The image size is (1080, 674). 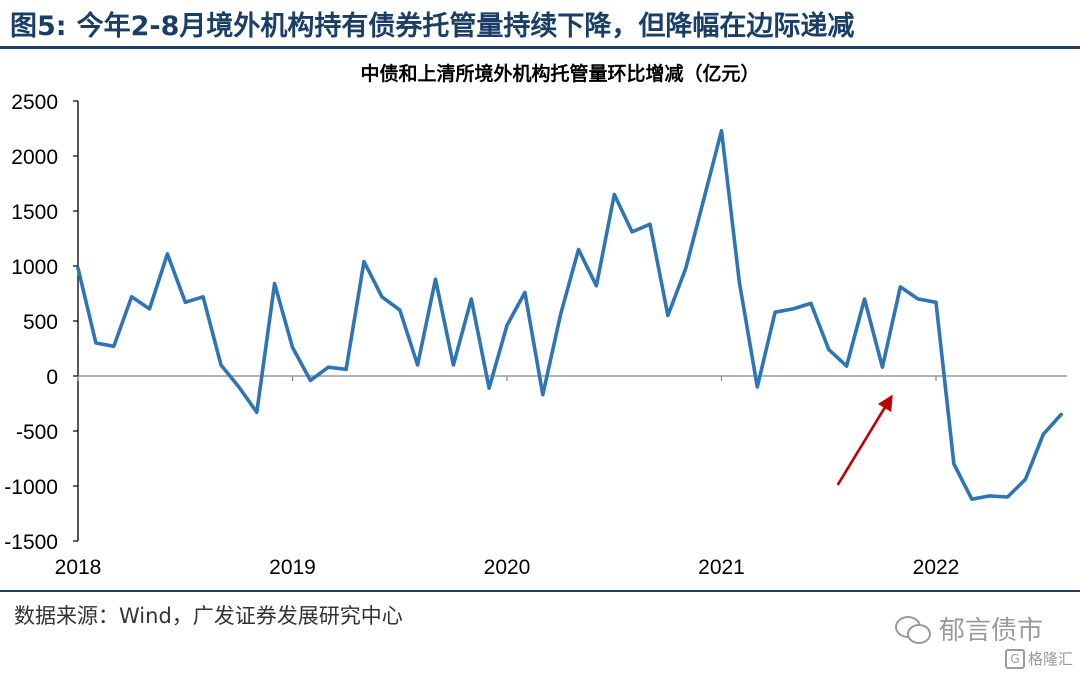 I want to click on y-tick-label: 500, so click(x=40, y=322).